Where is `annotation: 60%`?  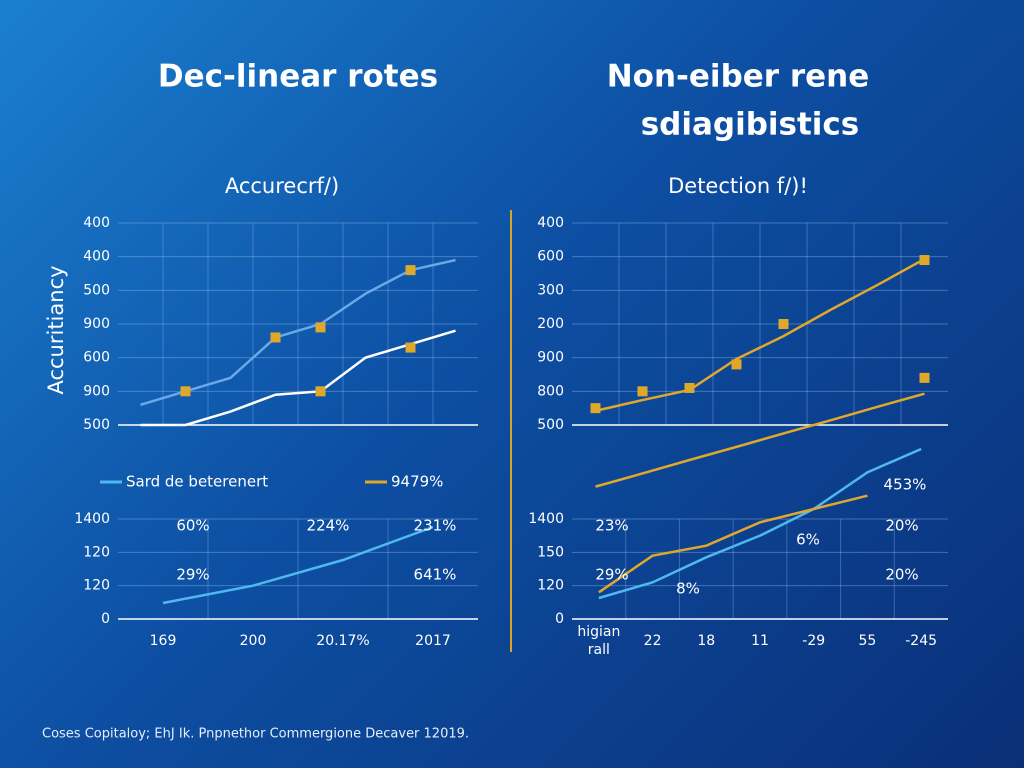
annotation: 60% is located at coordinates (192, 526).